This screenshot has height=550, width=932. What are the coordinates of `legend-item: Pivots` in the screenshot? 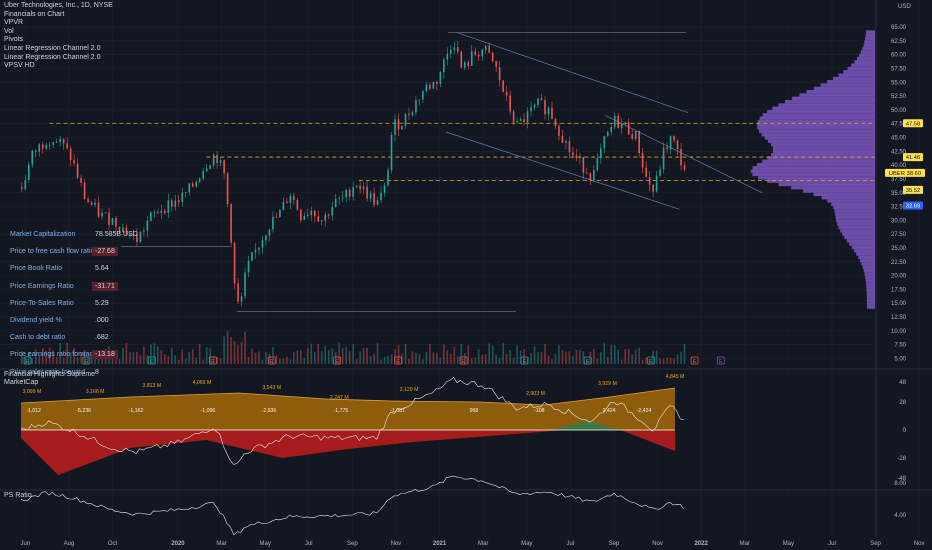 It's located at (14, 40).